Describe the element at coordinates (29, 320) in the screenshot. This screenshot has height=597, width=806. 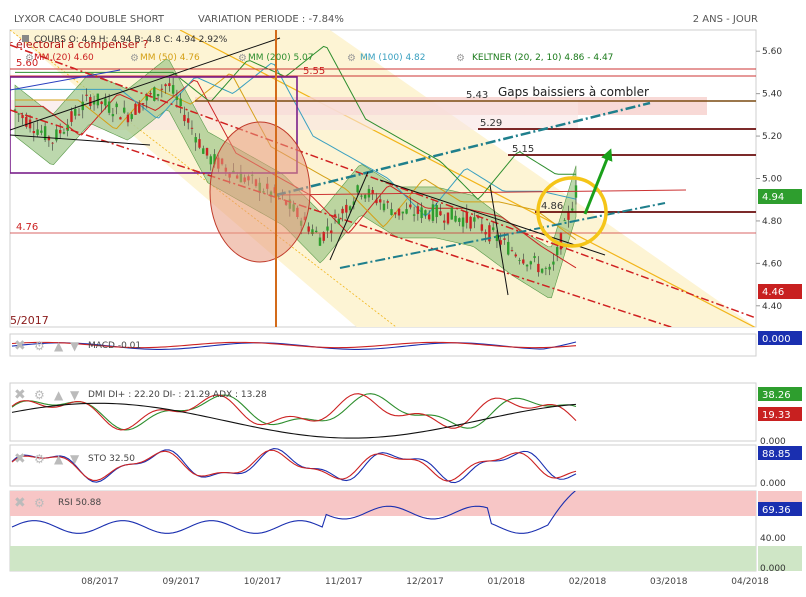
I see `year-tag: 5/2017` at that location.